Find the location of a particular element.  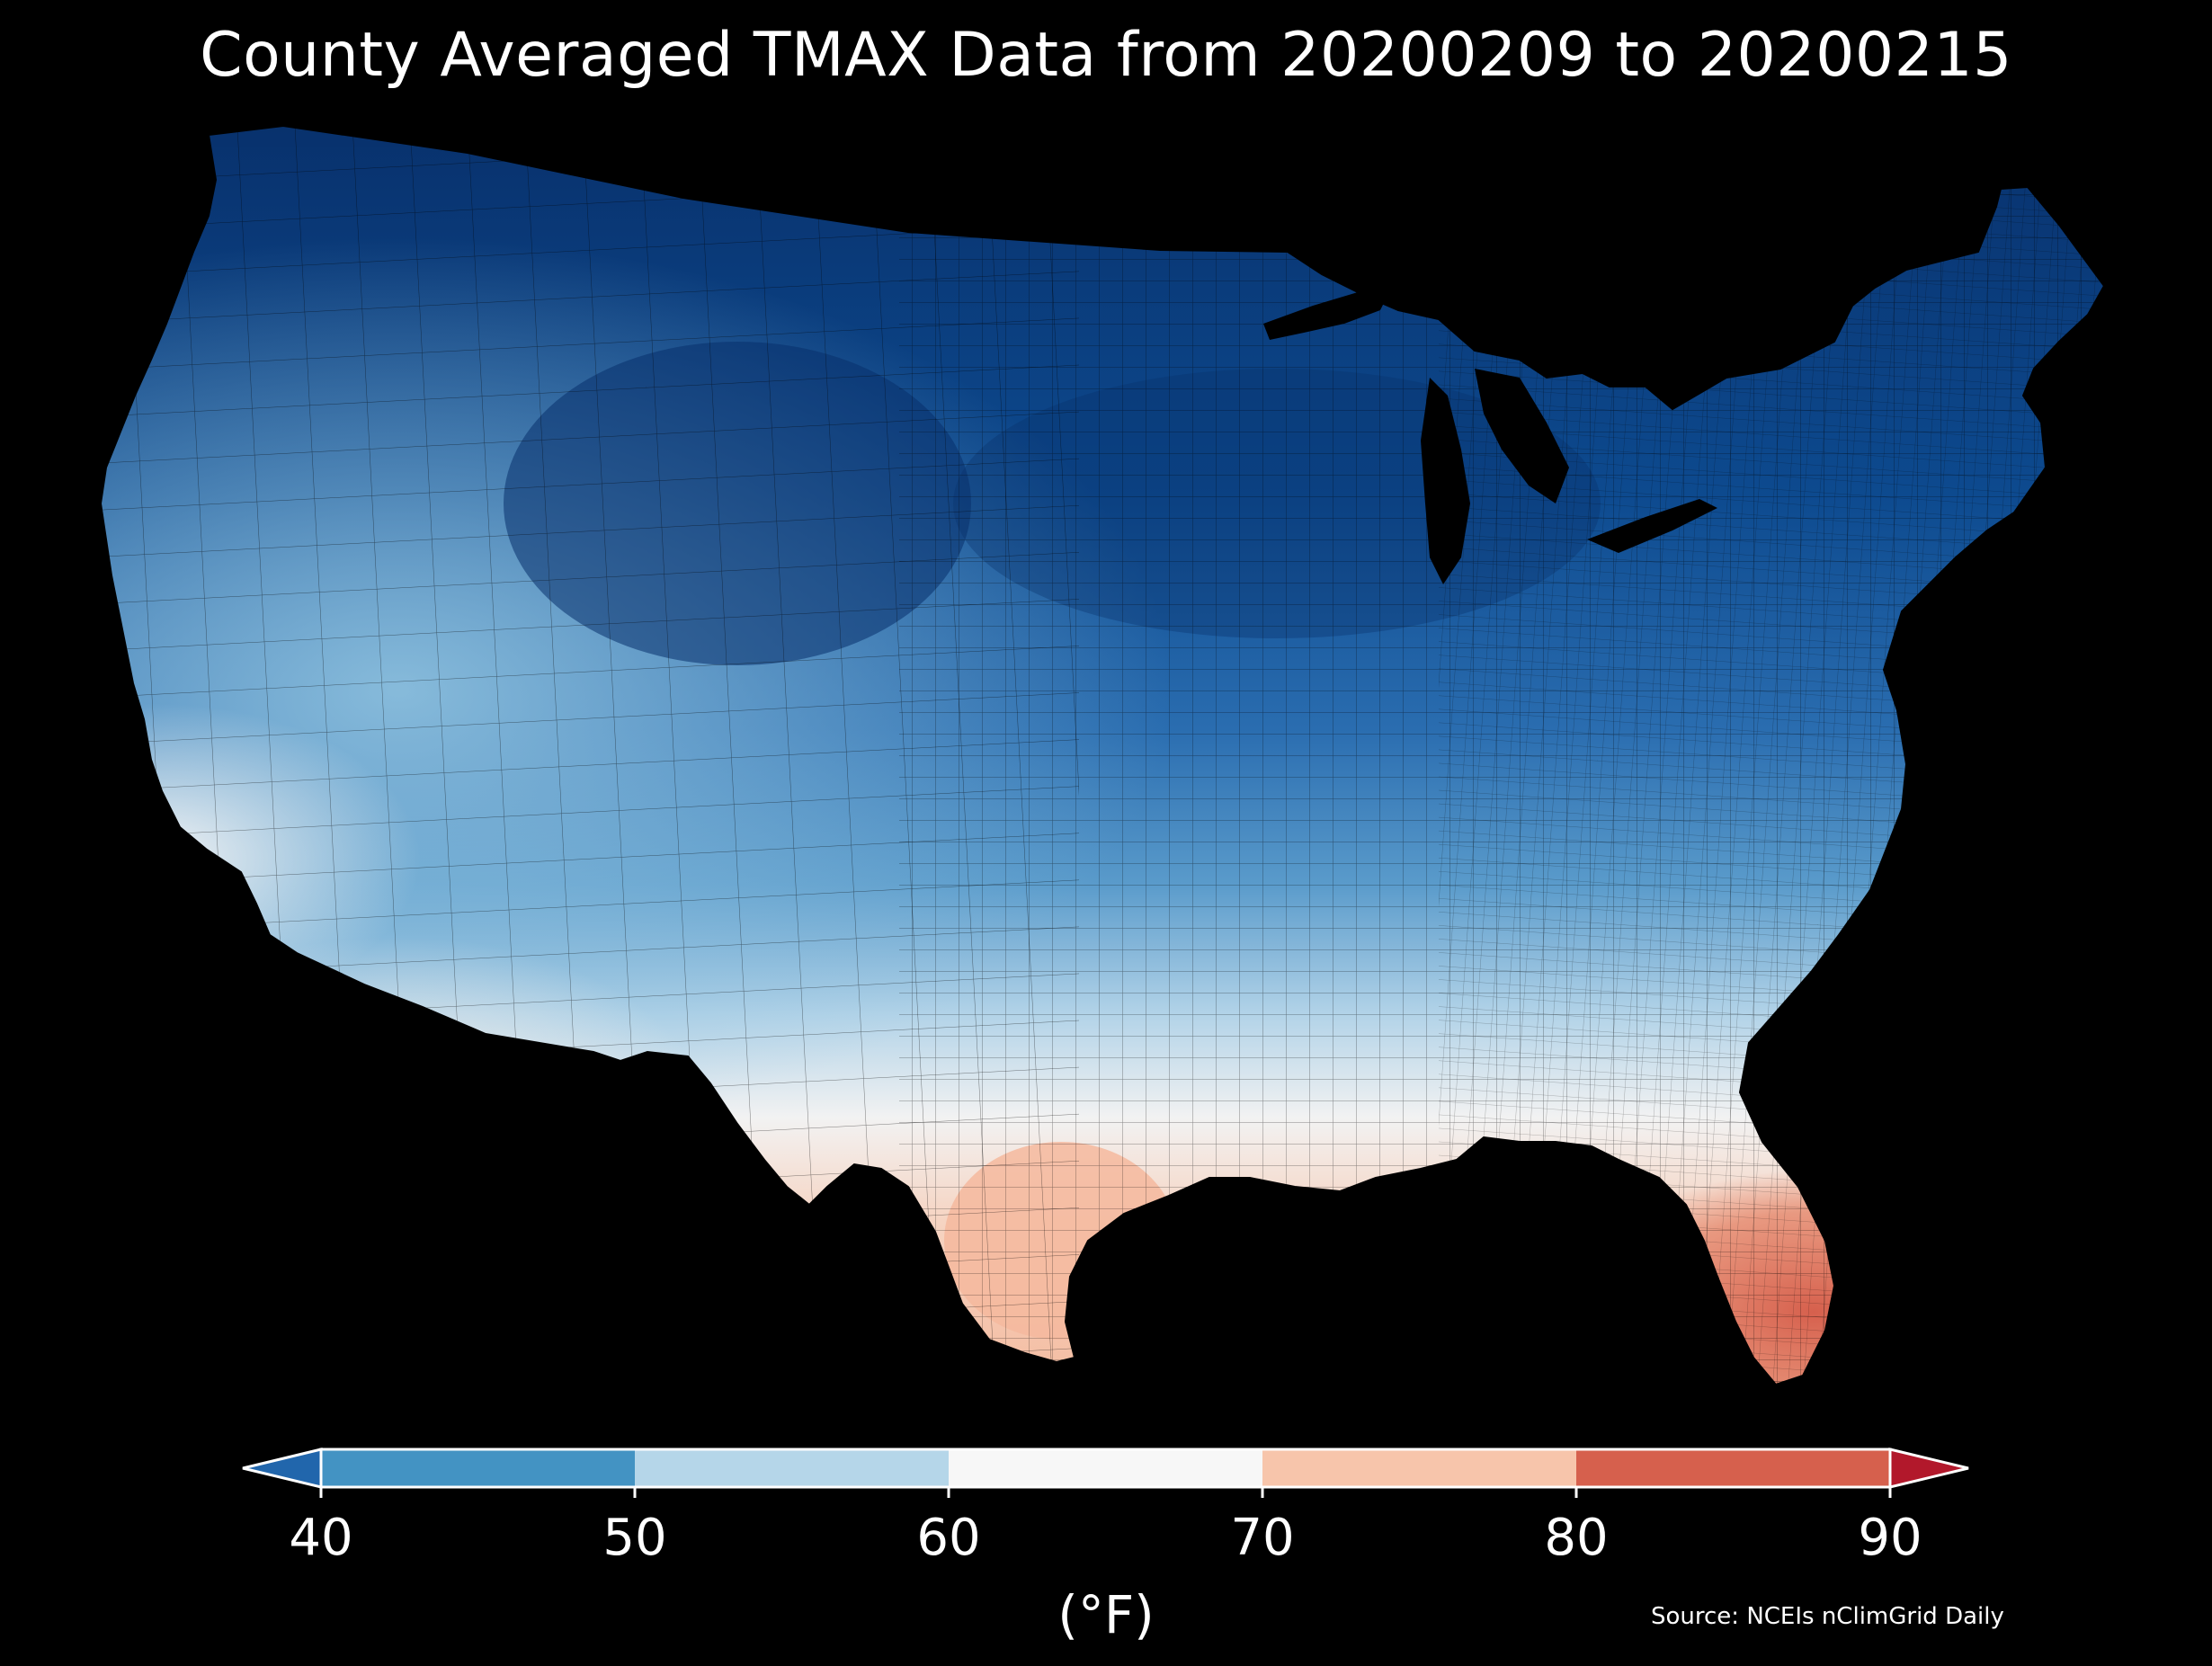

source-note: Source: NCEIs nClimGrid Daily is located at coordinates (1827, 1617).